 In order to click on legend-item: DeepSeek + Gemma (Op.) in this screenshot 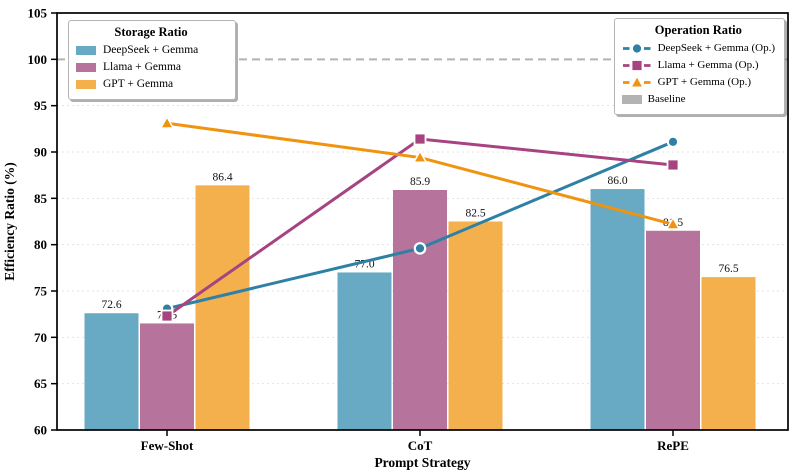, I will do `click(698, 48)`.